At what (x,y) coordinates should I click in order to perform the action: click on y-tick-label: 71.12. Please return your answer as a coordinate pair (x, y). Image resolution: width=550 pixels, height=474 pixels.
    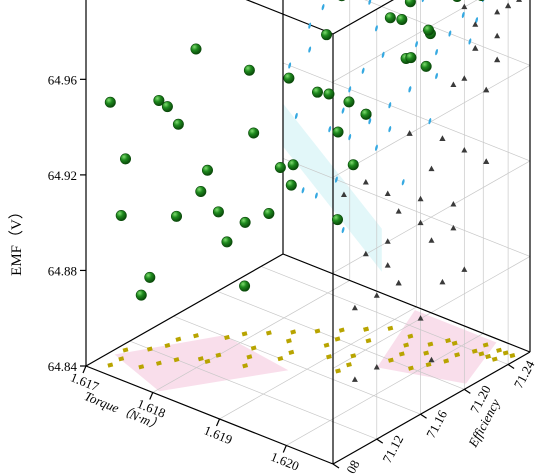
    Looking at the image, I should click on (392, 449).